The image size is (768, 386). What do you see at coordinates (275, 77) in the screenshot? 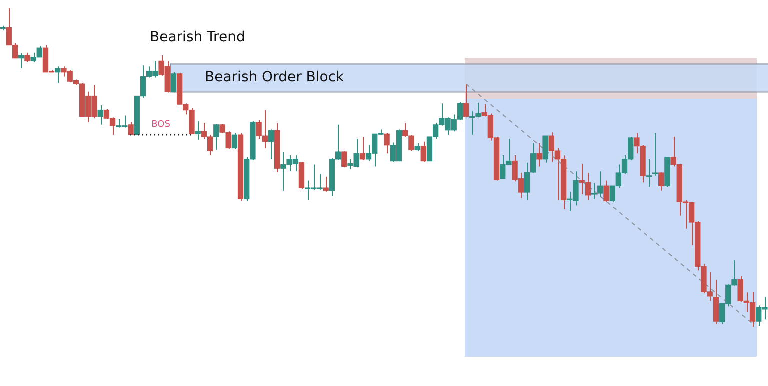
I see `band-label: Bearish Order Block` at bounding box center [275, 77].